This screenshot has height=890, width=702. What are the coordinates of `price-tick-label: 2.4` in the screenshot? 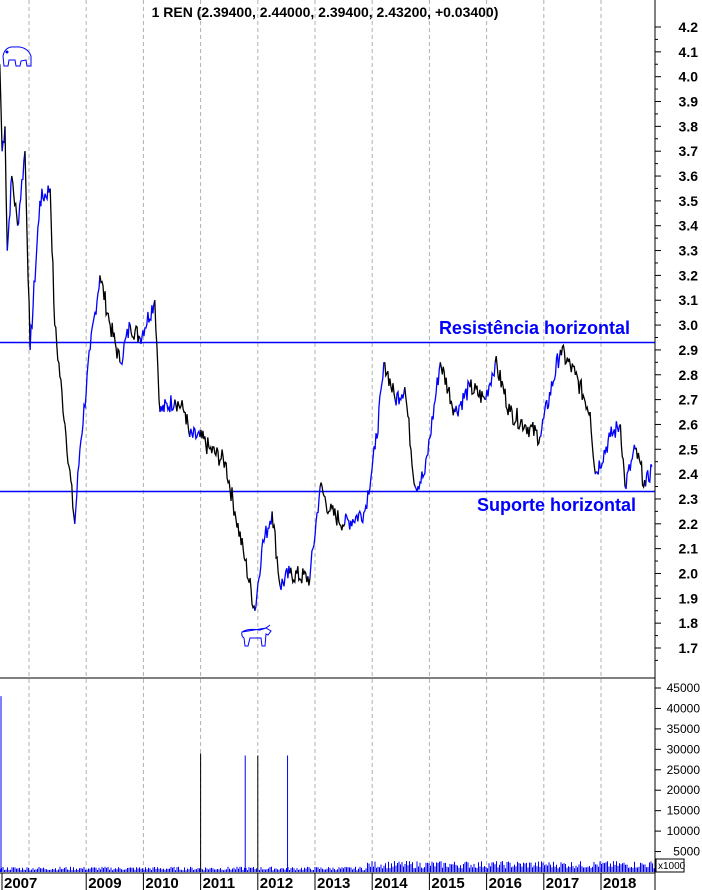 It's located at (689, 474).